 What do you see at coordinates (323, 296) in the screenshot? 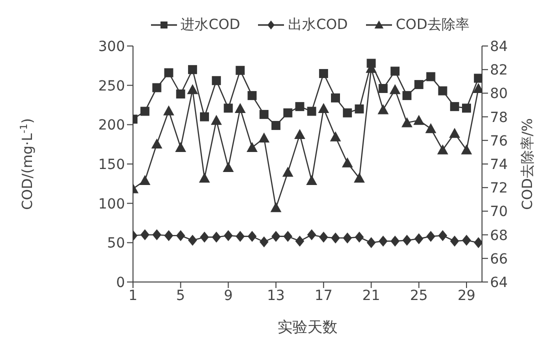
I see `x-tick-label: 17` at bounding box center [323, 296].